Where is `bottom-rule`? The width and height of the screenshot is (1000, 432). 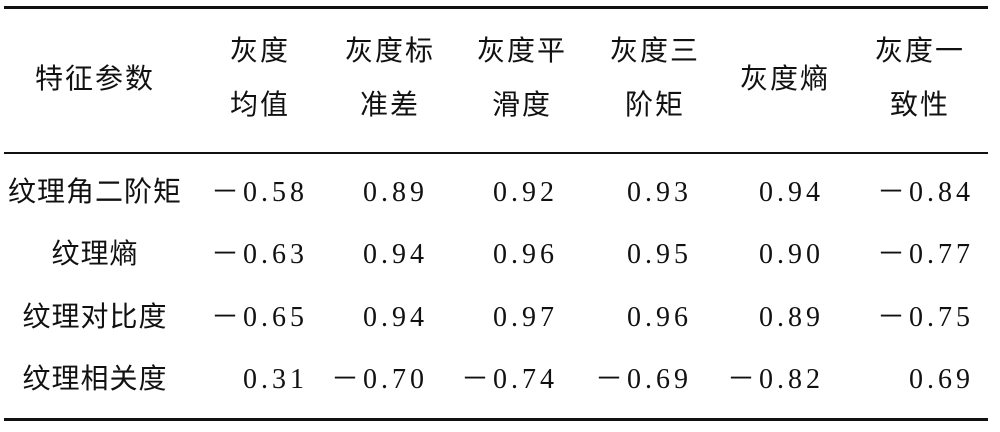
bottom-rule is located at coordinates (496, 419).